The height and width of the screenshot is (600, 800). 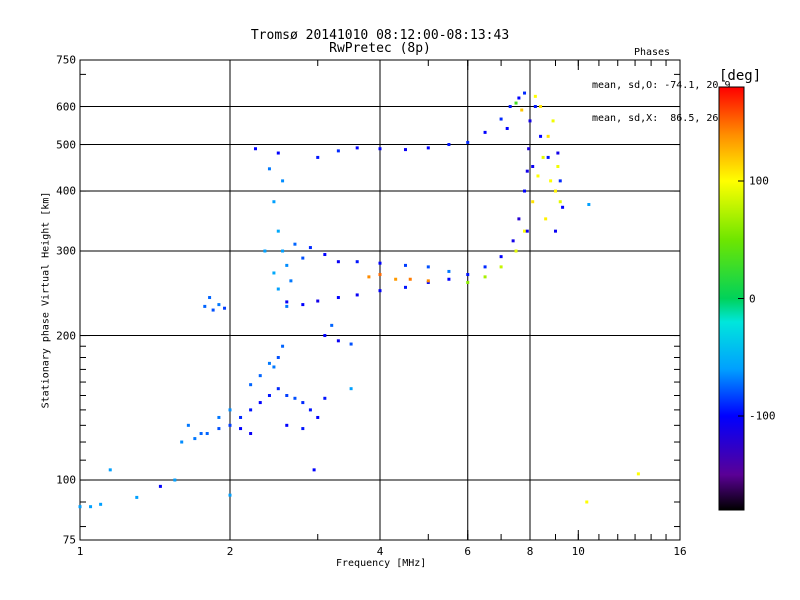 What do you see at coordinates (66, 336) in the screenshot?
I see `y-tick-label: 200` at bounding box center [66, 336].